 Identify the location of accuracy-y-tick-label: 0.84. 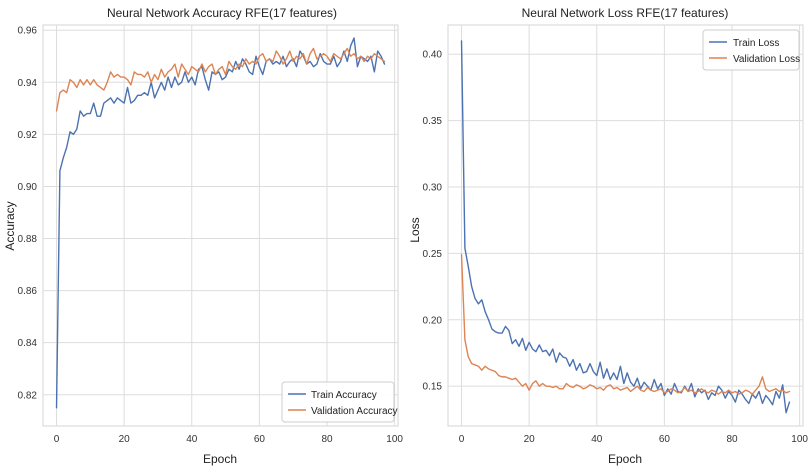
(28, 343).